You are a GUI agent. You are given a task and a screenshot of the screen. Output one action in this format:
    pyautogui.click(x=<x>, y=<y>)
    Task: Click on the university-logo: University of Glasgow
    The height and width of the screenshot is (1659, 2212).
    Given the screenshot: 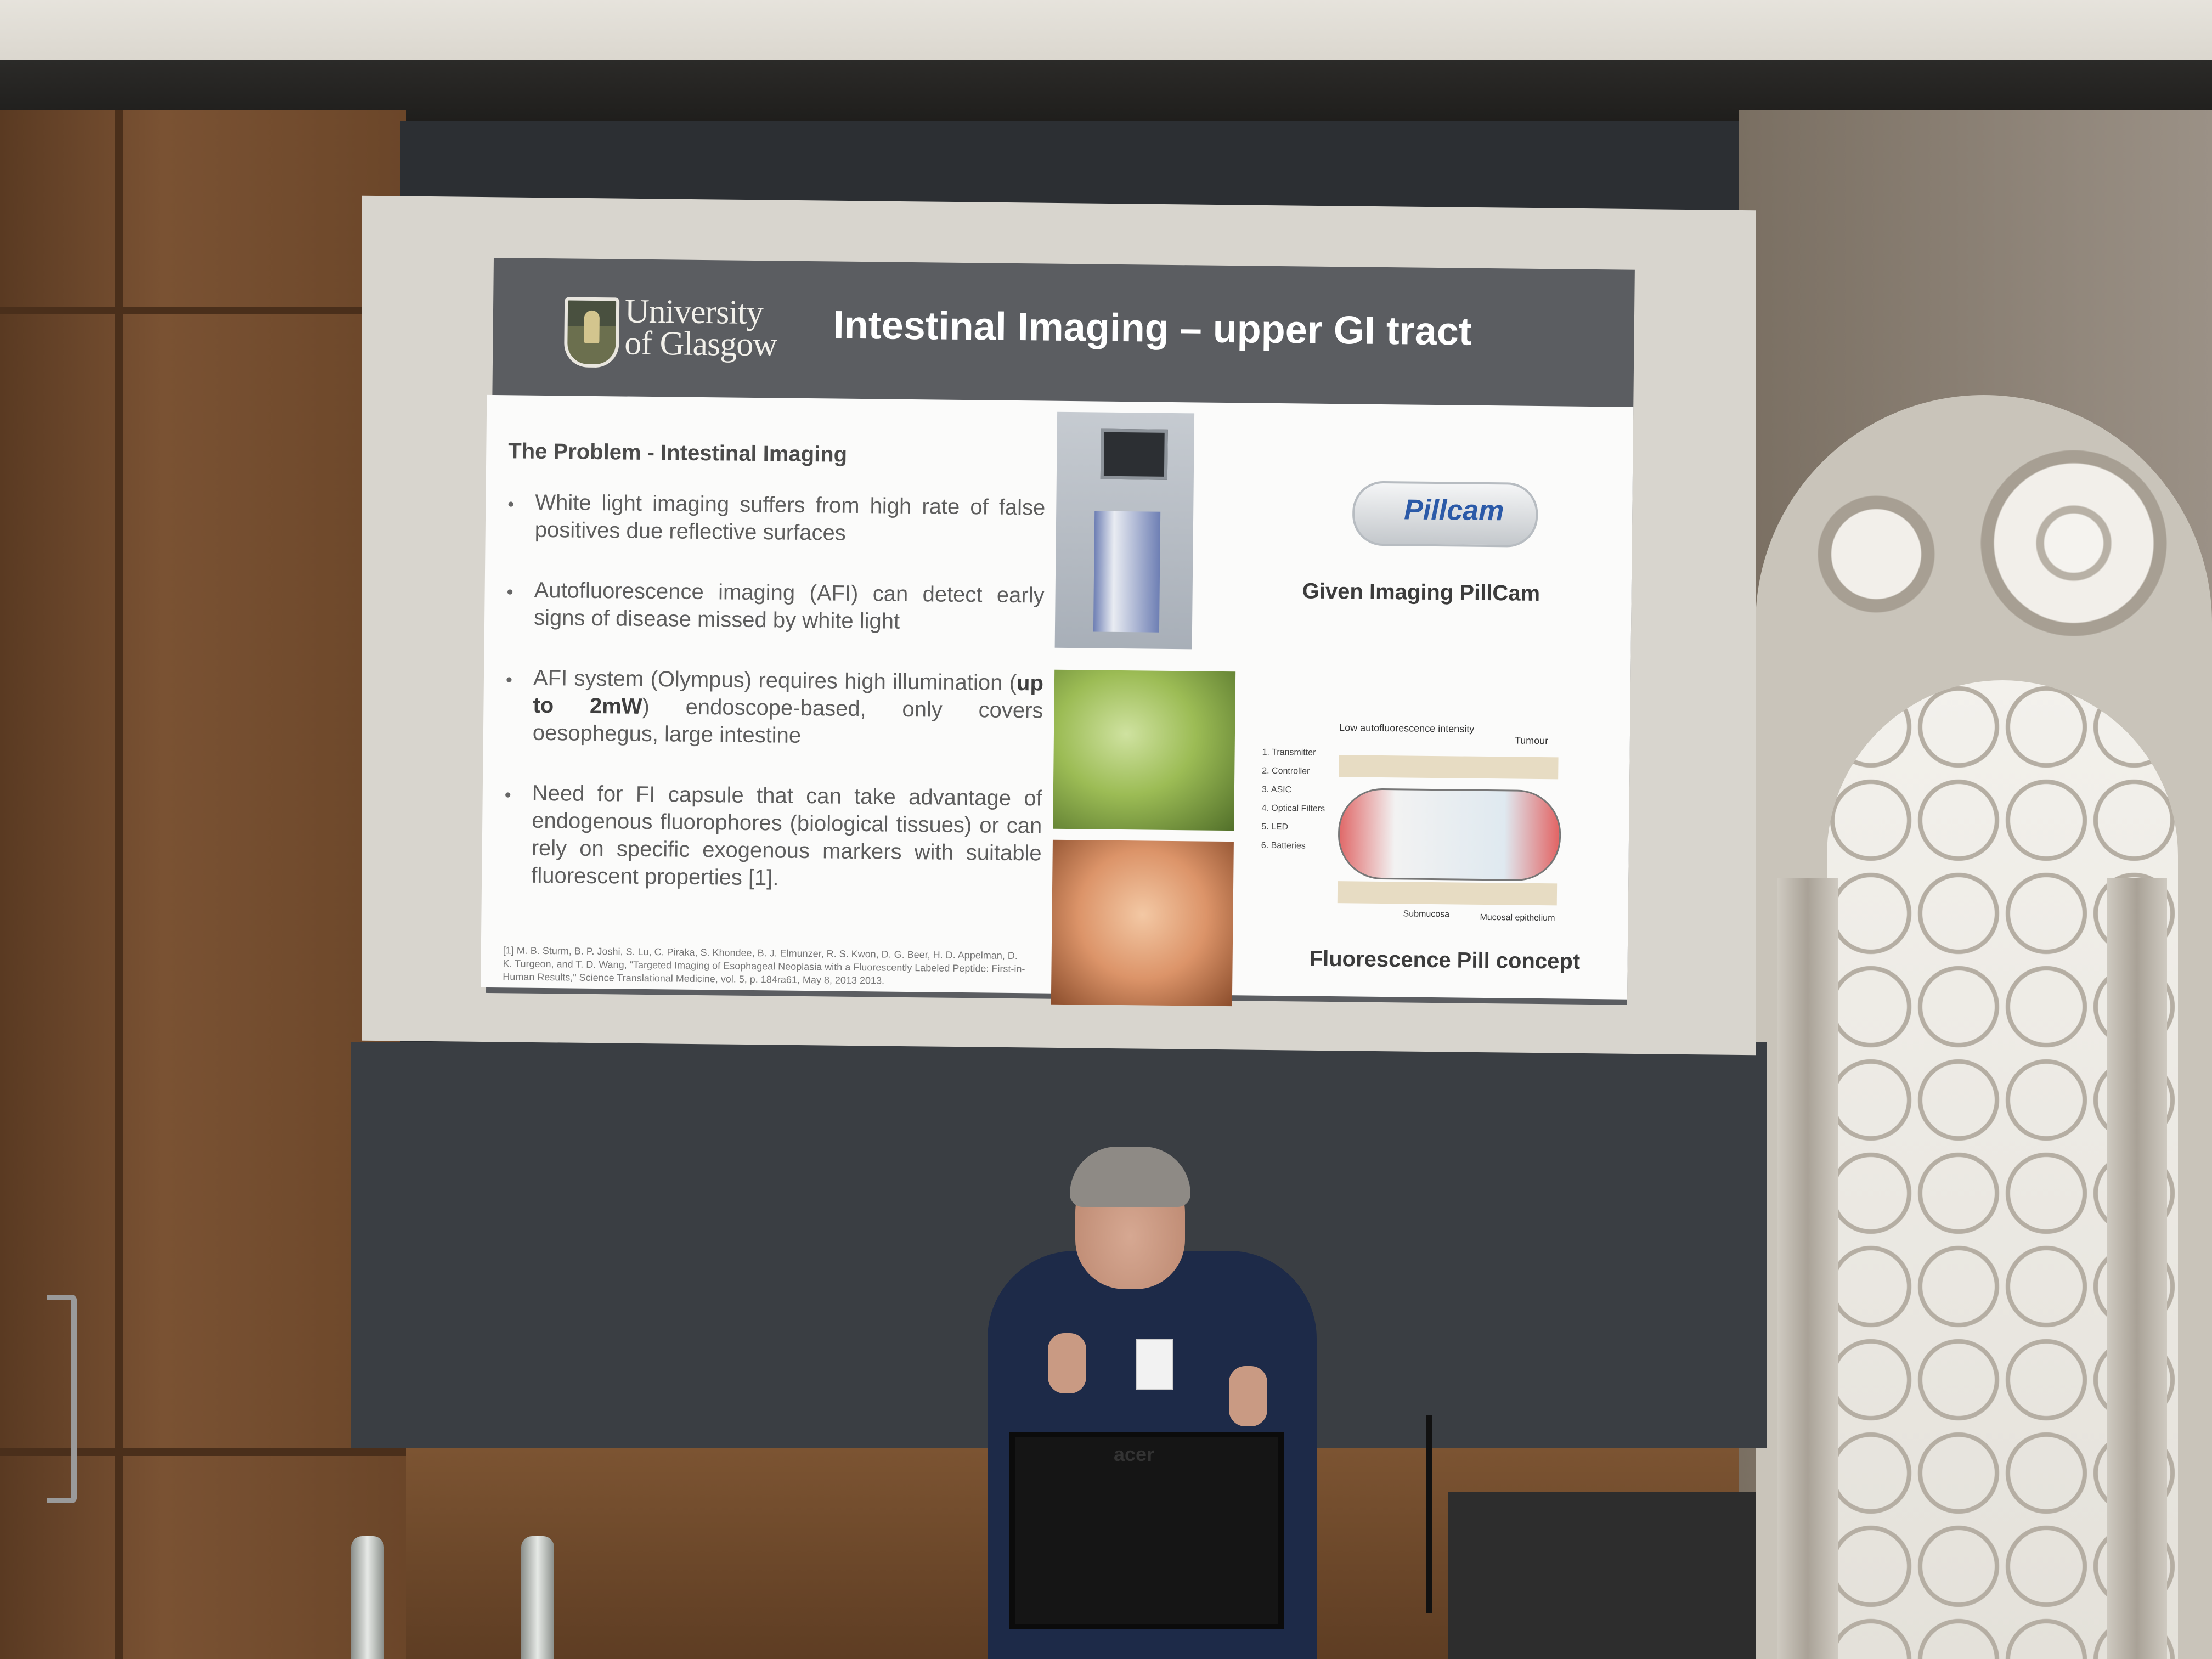 What is the action you would take?
    pyautogui.click(x=679, y=333)
    